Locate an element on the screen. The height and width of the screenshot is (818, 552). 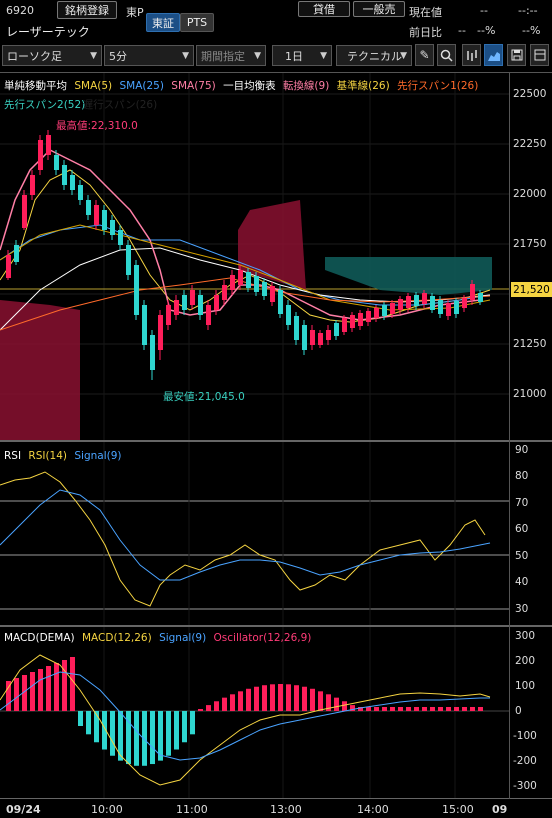
y-tick-label: 21250 is located at coordinates (530, 344).